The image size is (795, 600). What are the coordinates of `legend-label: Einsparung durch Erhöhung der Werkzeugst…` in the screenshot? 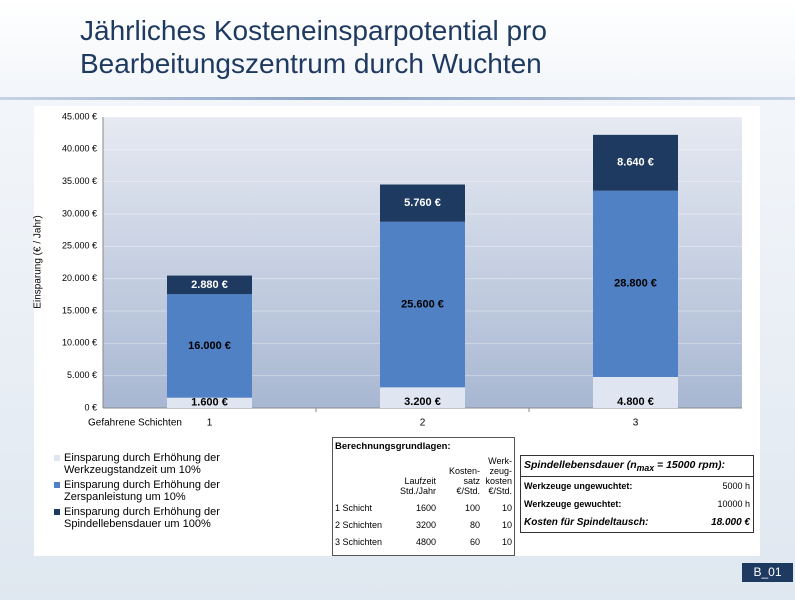 It's located at (142, 464).